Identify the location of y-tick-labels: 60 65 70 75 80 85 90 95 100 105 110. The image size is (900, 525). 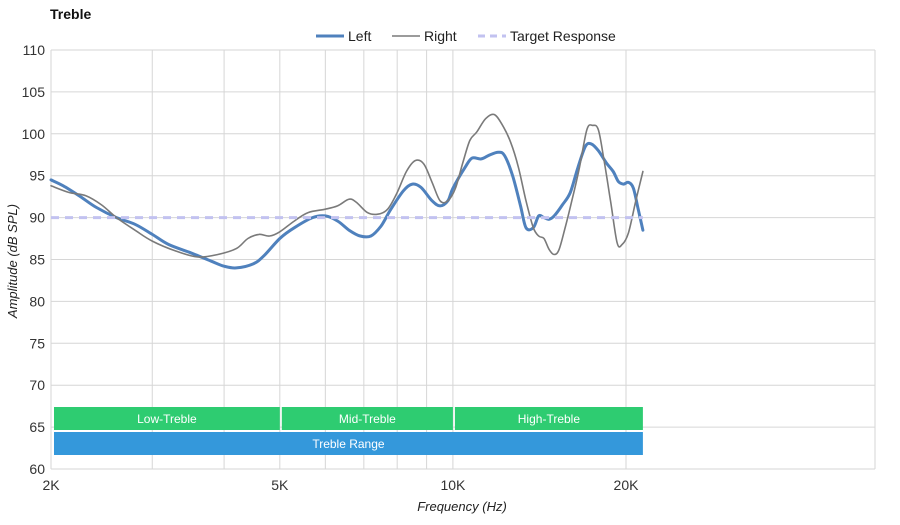
(34, 259).